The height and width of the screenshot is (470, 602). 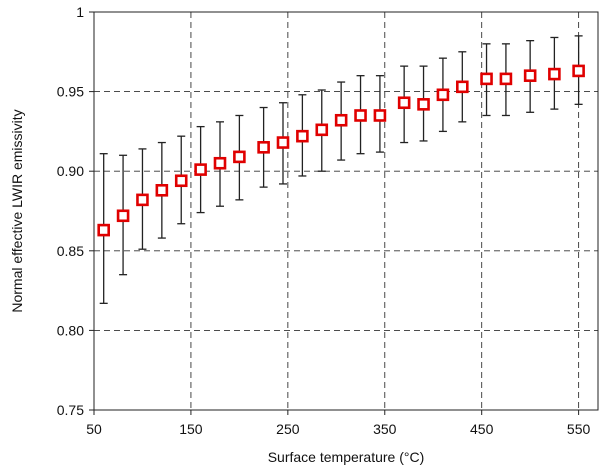 I want to click on x-tick-label: 50, so click(x=94, y=429).